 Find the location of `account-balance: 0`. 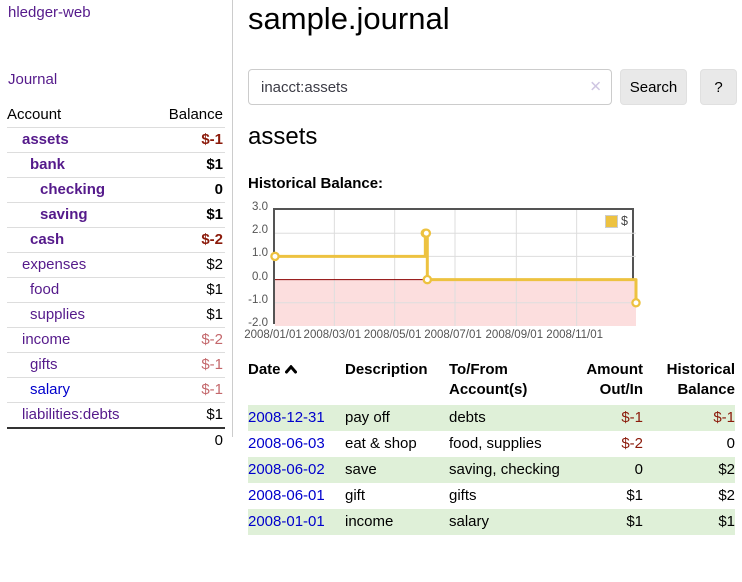

account-balance: 0 is located at coordinates (218, 189).